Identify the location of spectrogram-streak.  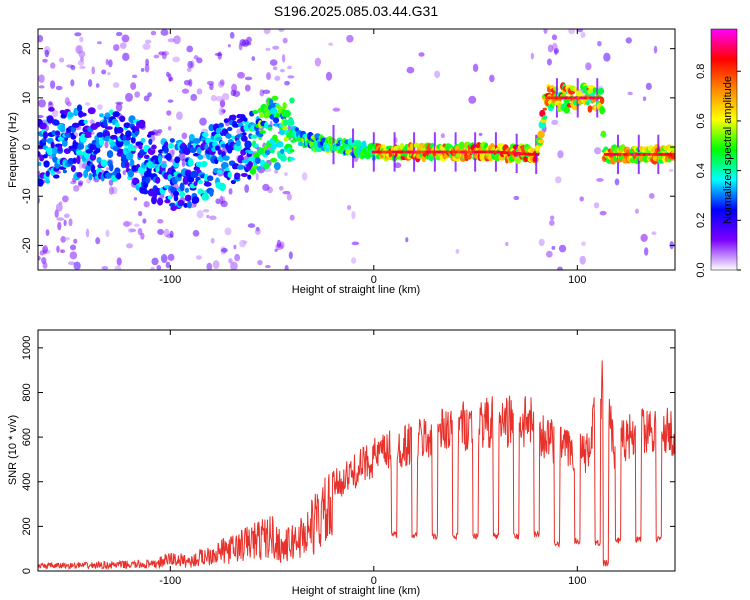
(353, 148).